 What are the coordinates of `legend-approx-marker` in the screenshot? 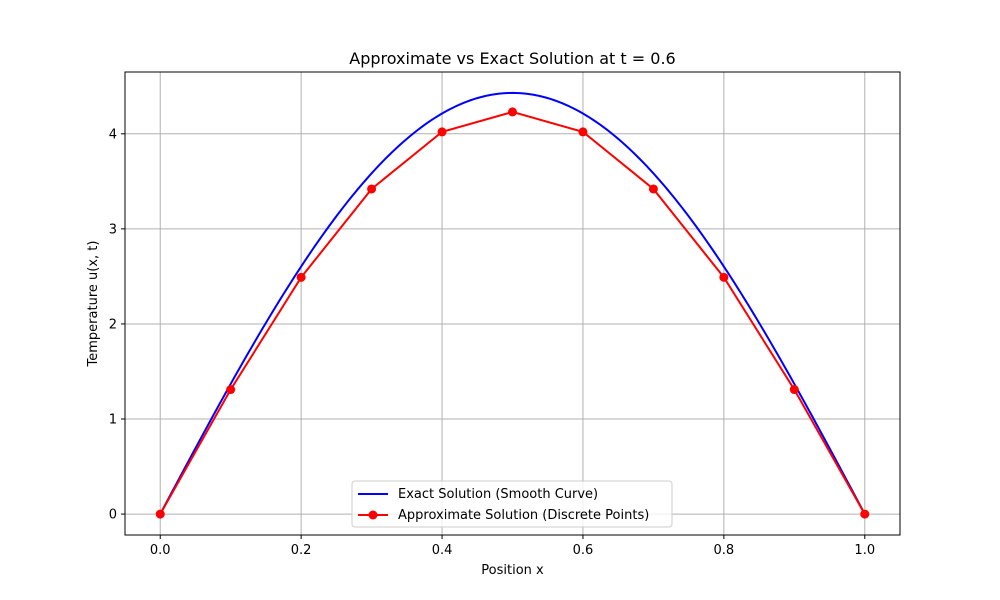 It's located at (373, 515).